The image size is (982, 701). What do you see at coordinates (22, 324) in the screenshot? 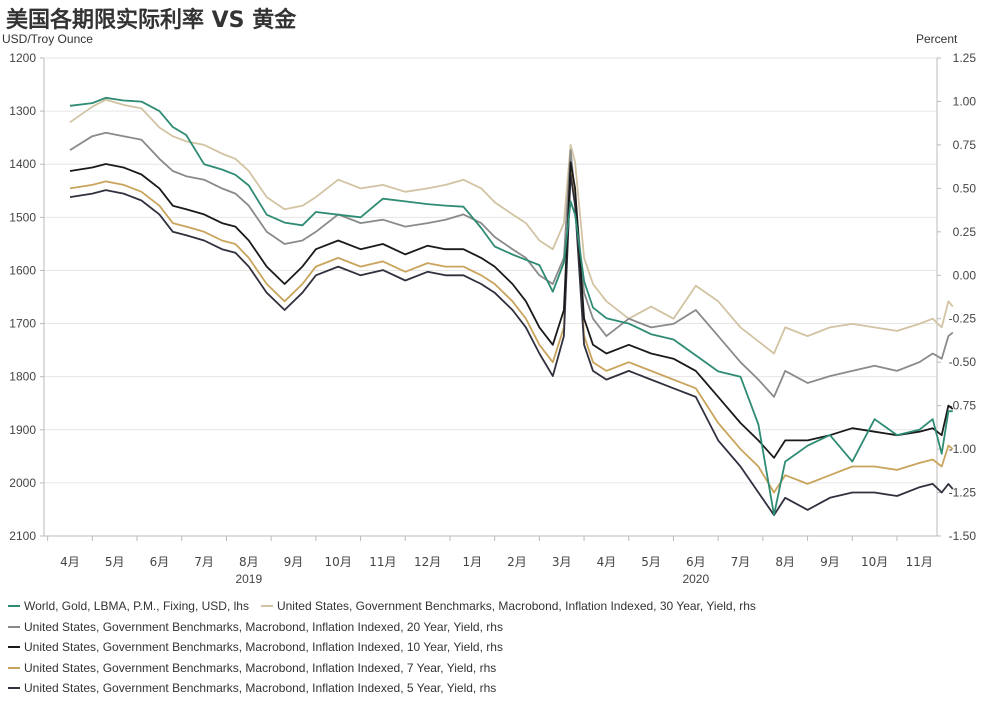
I see `left-tick-label: 1700` at bounding box center [22, 324].